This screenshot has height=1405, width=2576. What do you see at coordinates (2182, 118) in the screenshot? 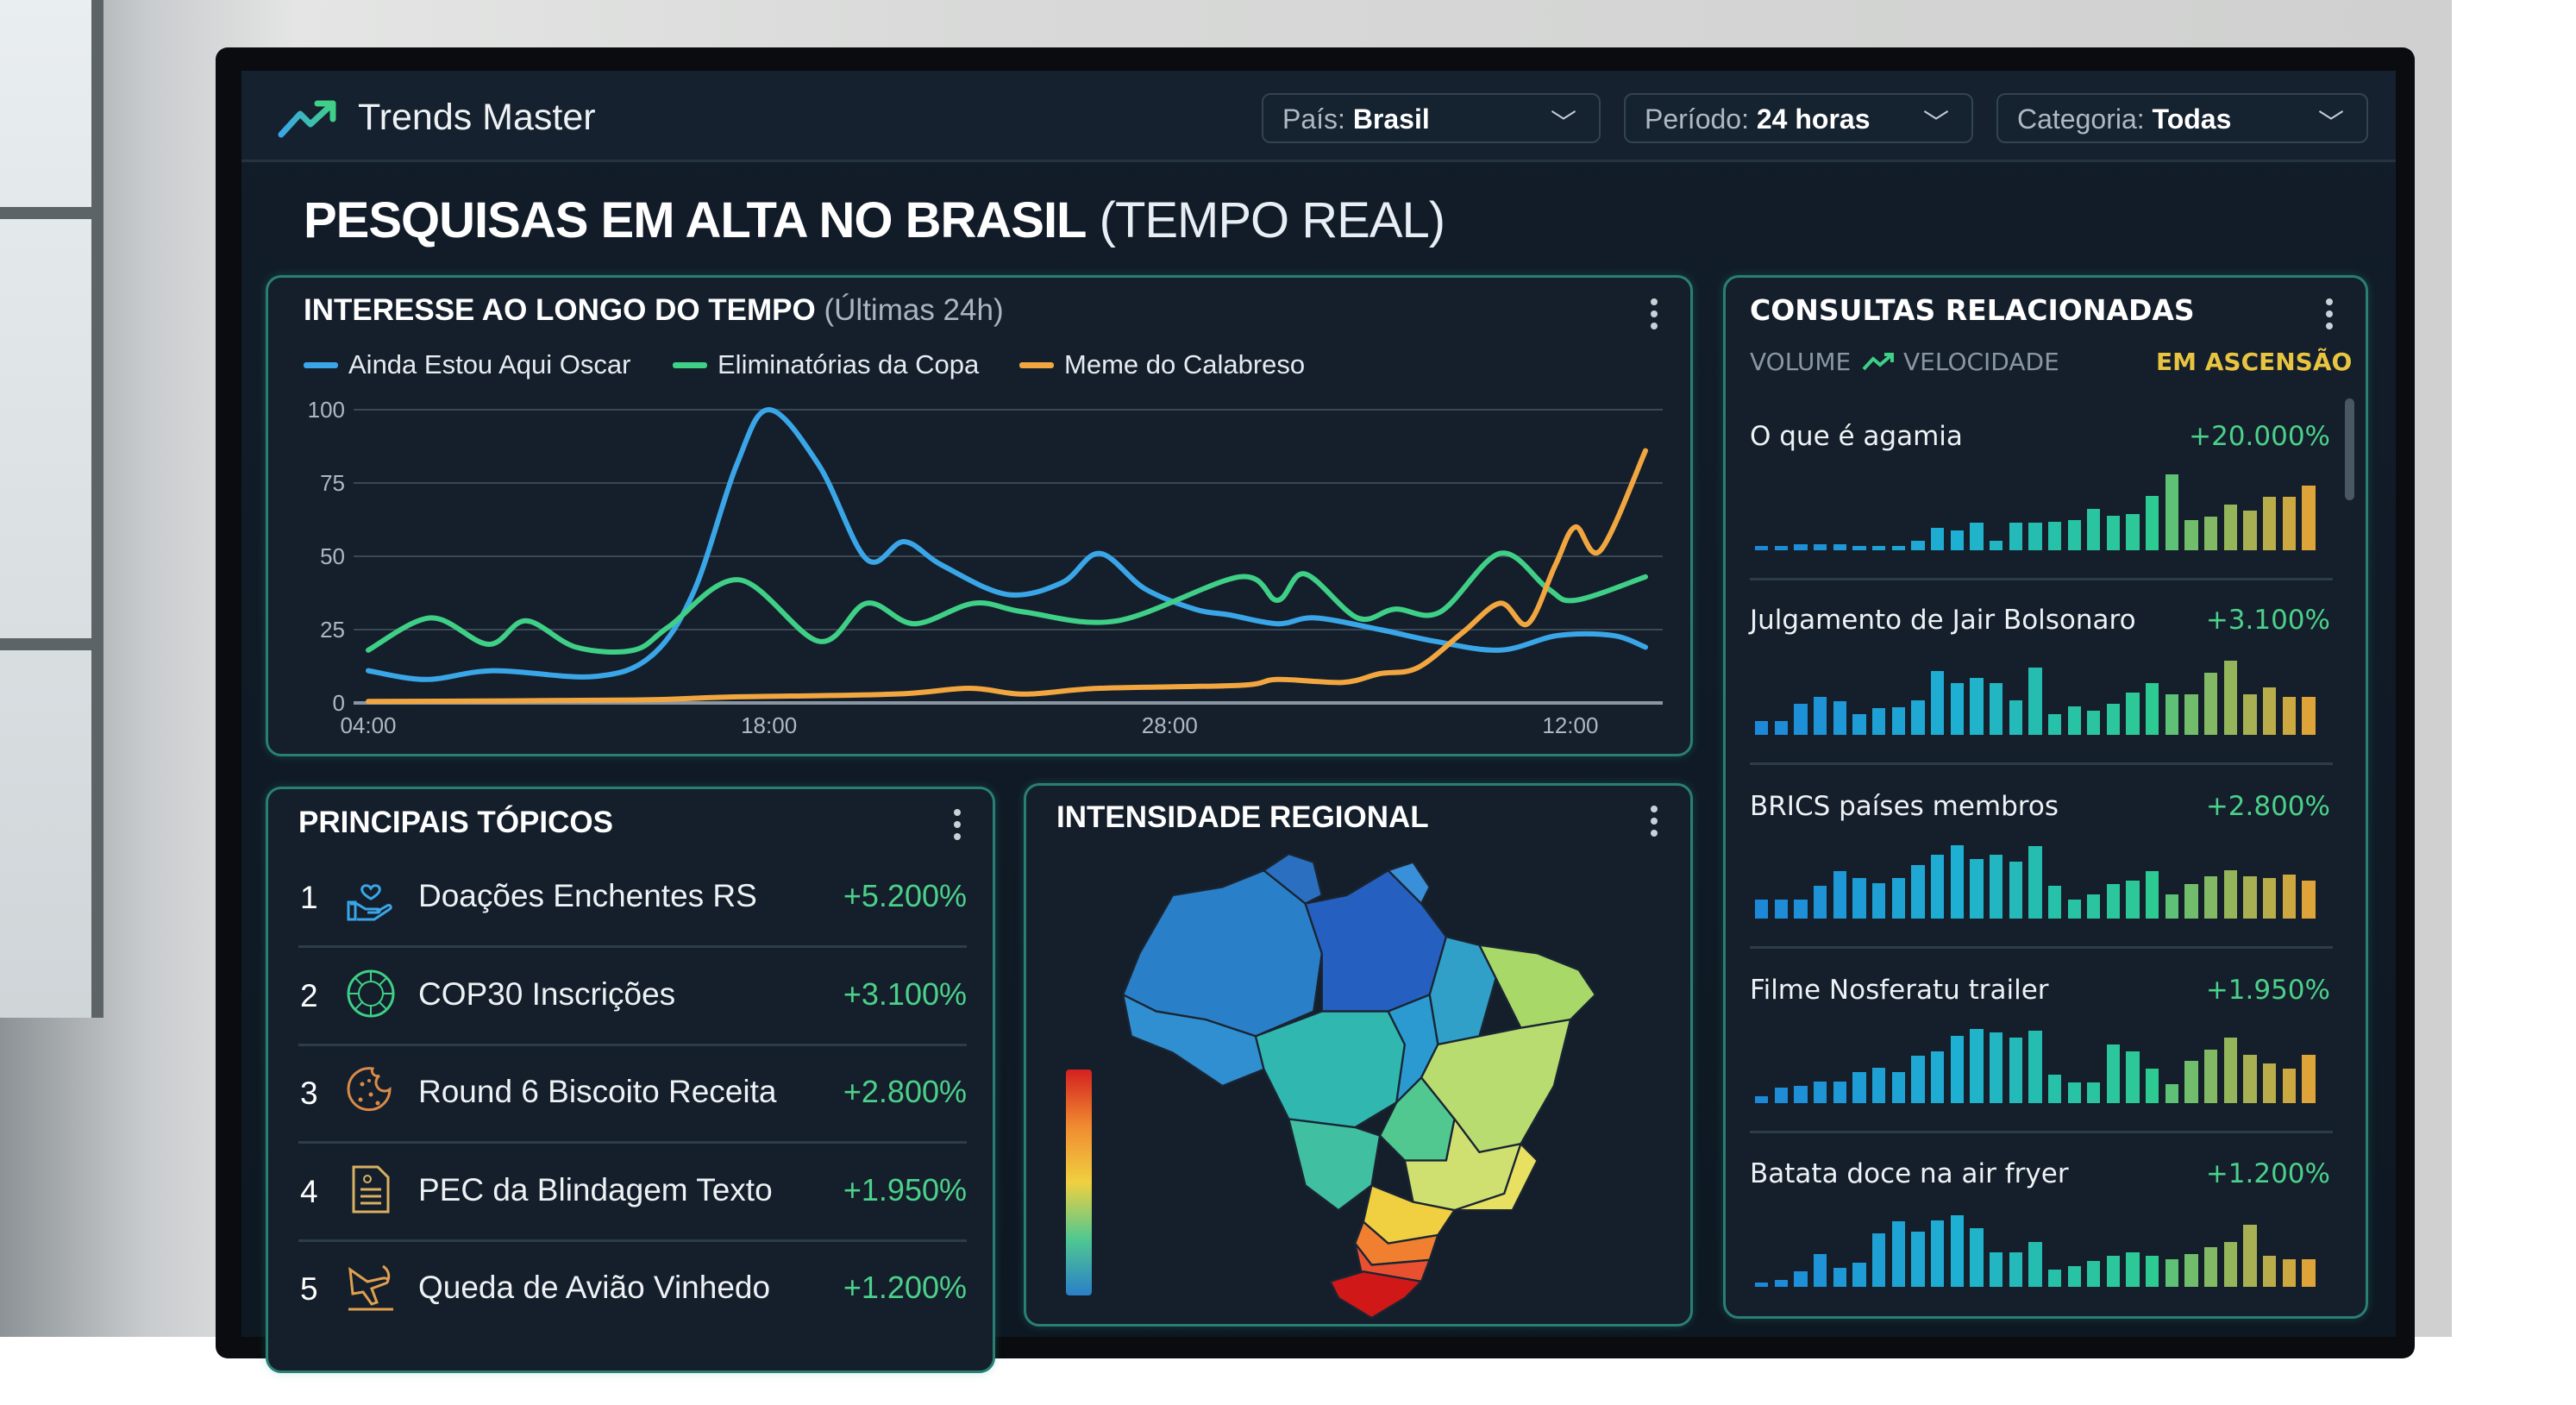
I see `category-dropdown: Categoria: Todas ﹀` at bounding box center [2182, 118].